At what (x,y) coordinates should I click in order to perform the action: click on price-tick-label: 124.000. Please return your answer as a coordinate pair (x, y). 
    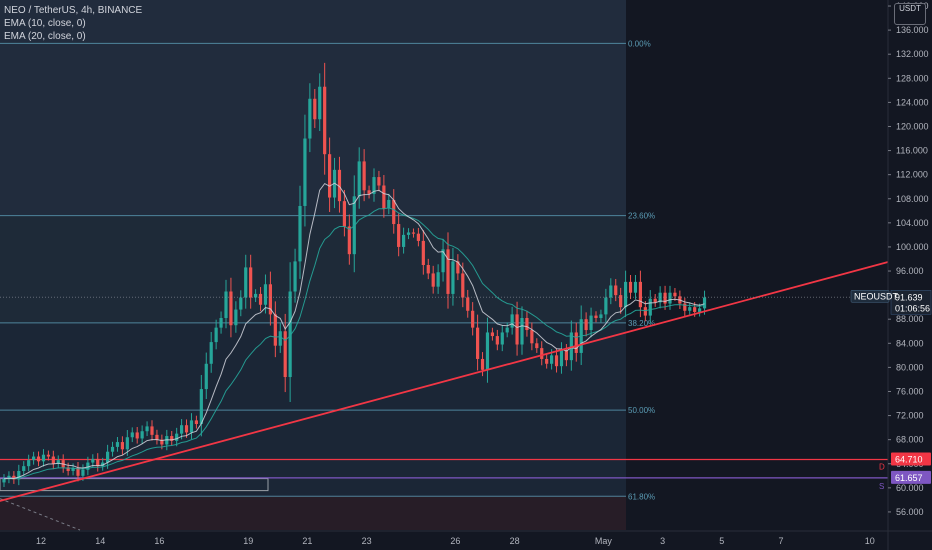
    Looking at the image, I should click on (912, 102).